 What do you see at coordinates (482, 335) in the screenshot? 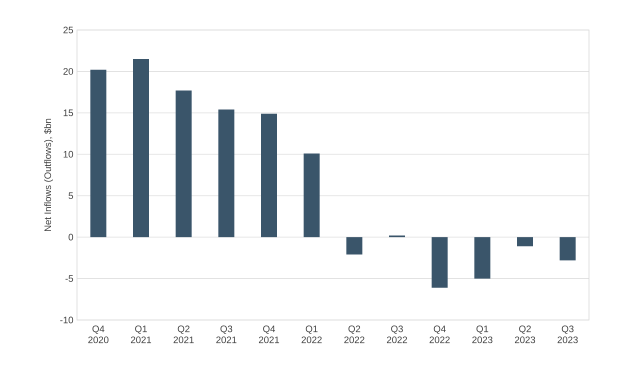
I see `x-tick-label: Q1 2023` at bounding box center [482, 335].